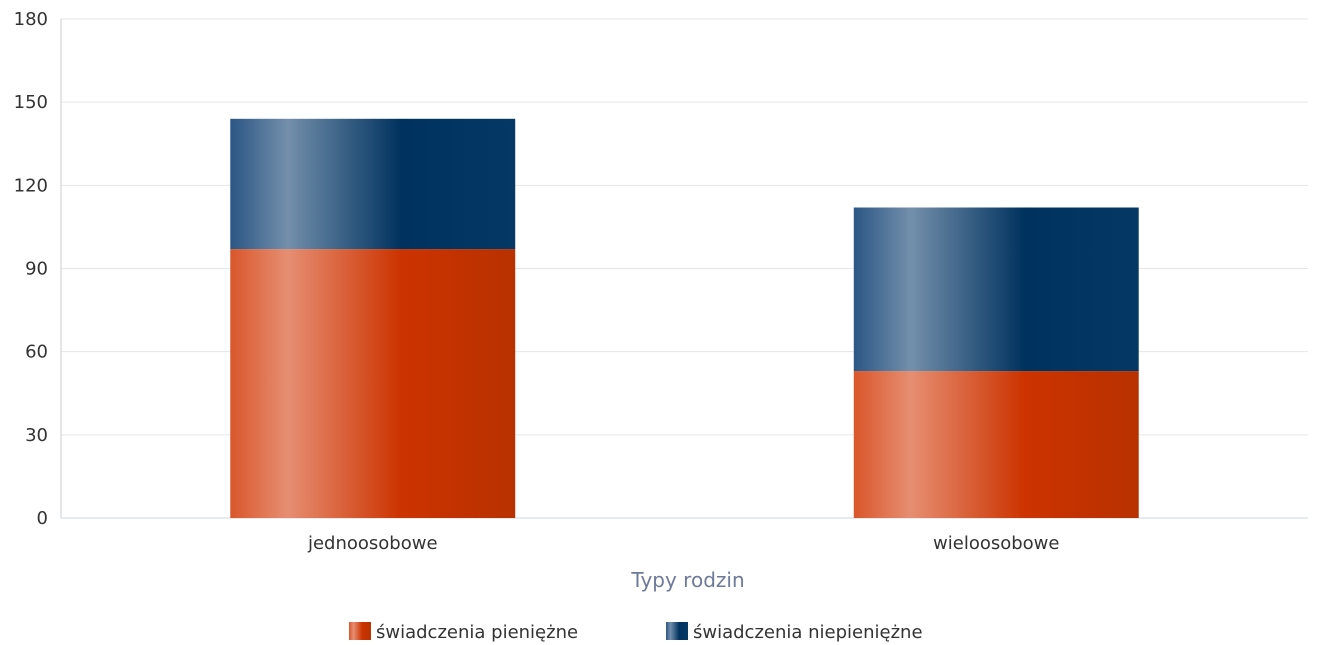 This screenshot has width=1317, height=645. I want to click on legend-item: świadczenia niepieniężne, so click(794, 632).